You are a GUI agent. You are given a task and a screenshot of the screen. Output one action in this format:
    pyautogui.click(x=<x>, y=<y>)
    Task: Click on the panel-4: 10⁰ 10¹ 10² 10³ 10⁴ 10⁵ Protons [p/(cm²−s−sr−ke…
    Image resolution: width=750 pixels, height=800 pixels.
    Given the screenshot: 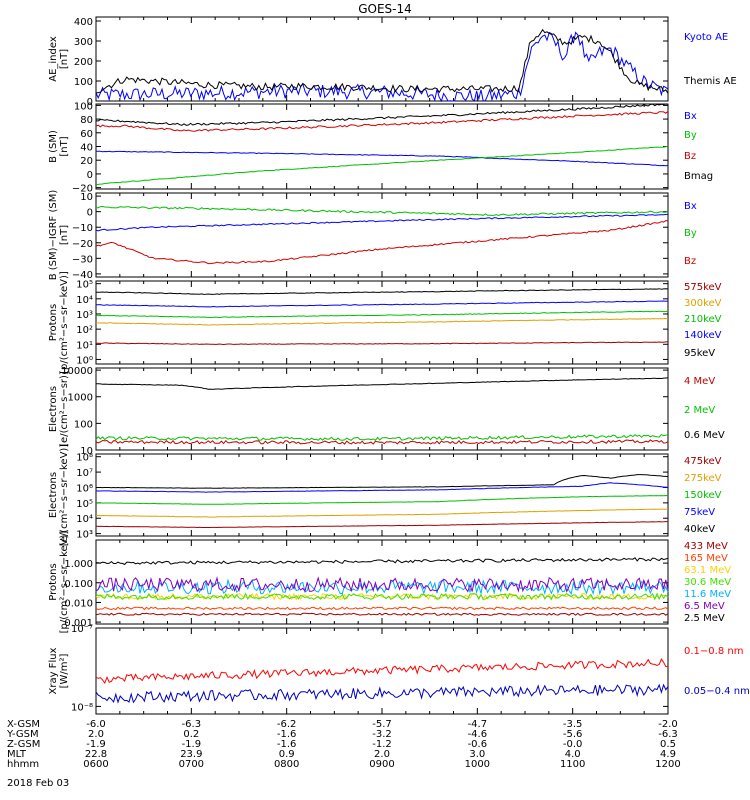 What is the action you would take?
    pyautogui.click(x=385, y=322)
    